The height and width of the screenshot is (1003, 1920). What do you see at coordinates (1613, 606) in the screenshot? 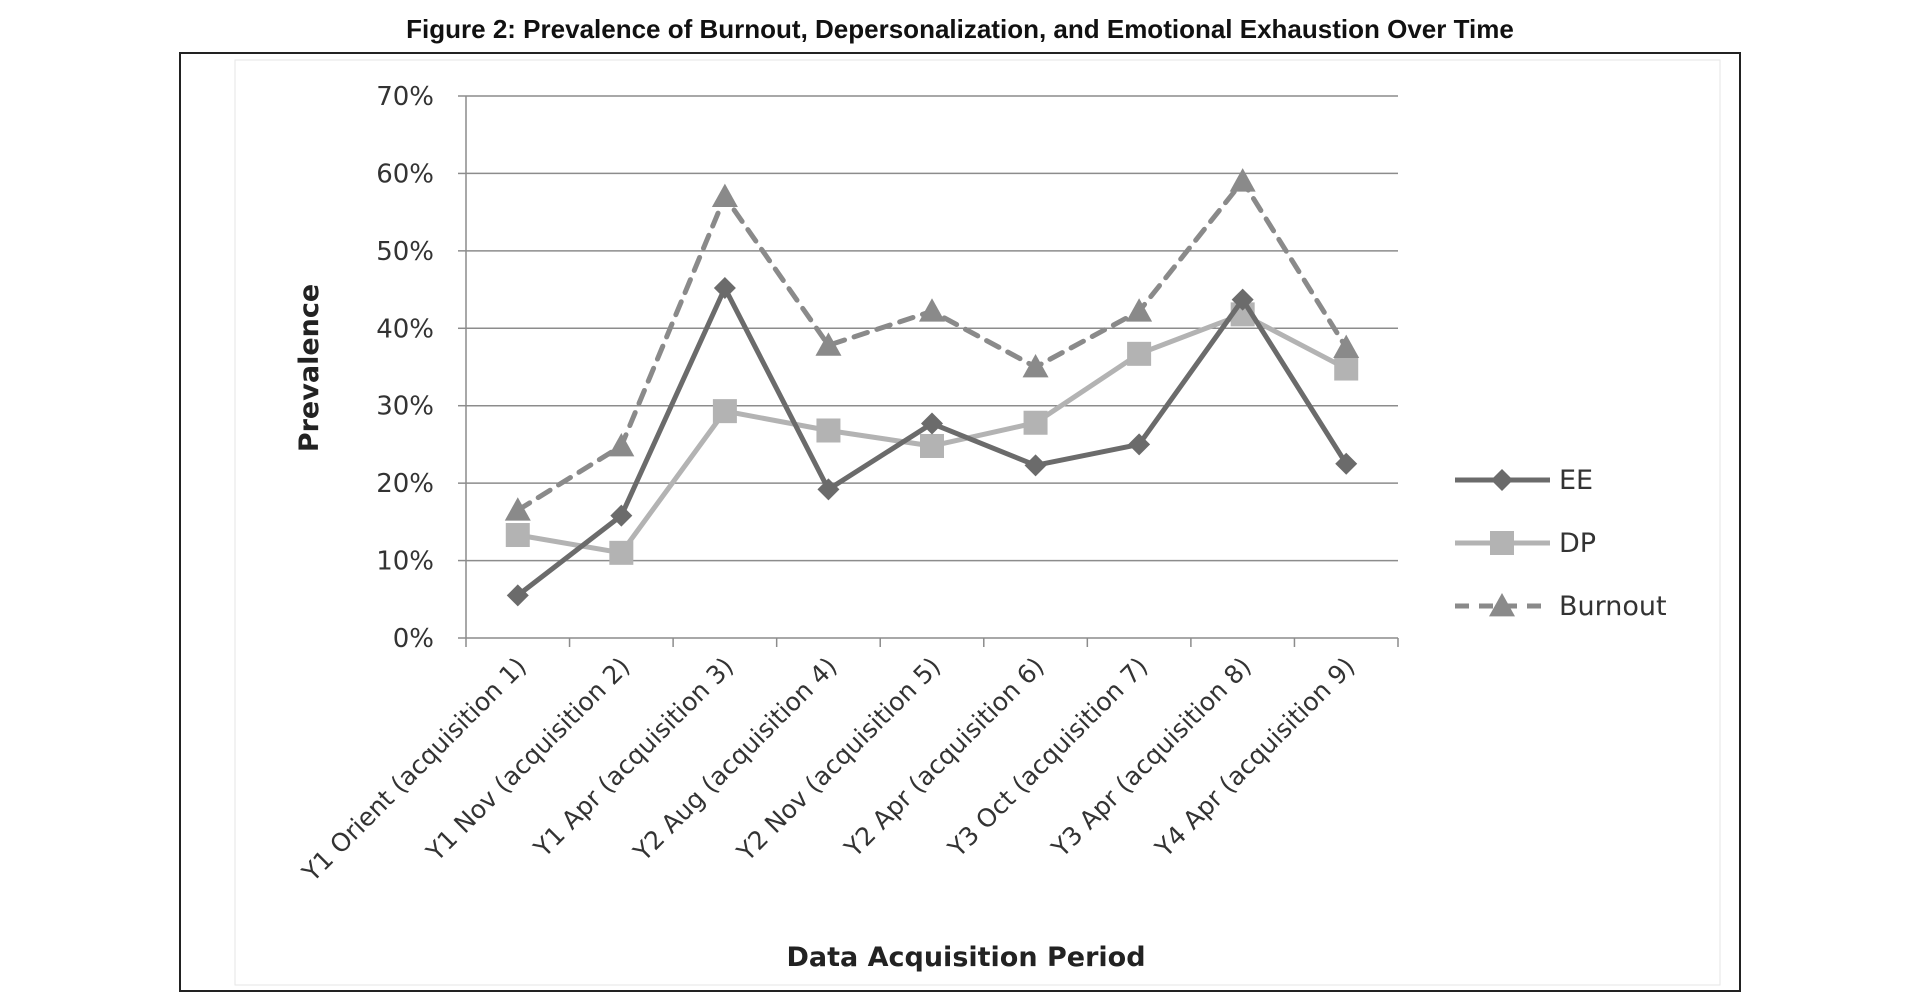
I see `legend-label: Burnout` at bounding box center [1613, 606].